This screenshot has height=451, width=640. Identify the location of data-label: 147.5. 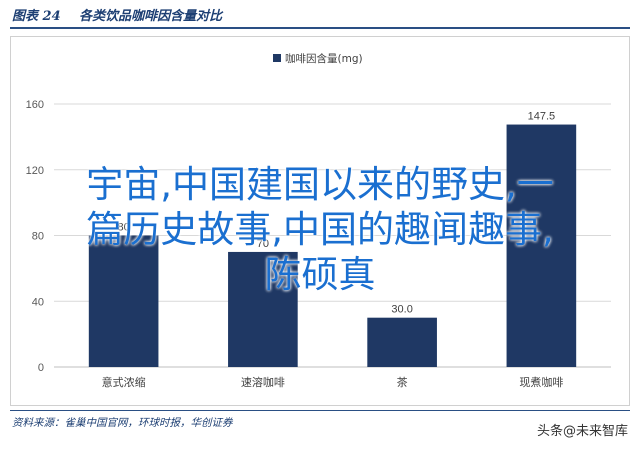
(542, 117).